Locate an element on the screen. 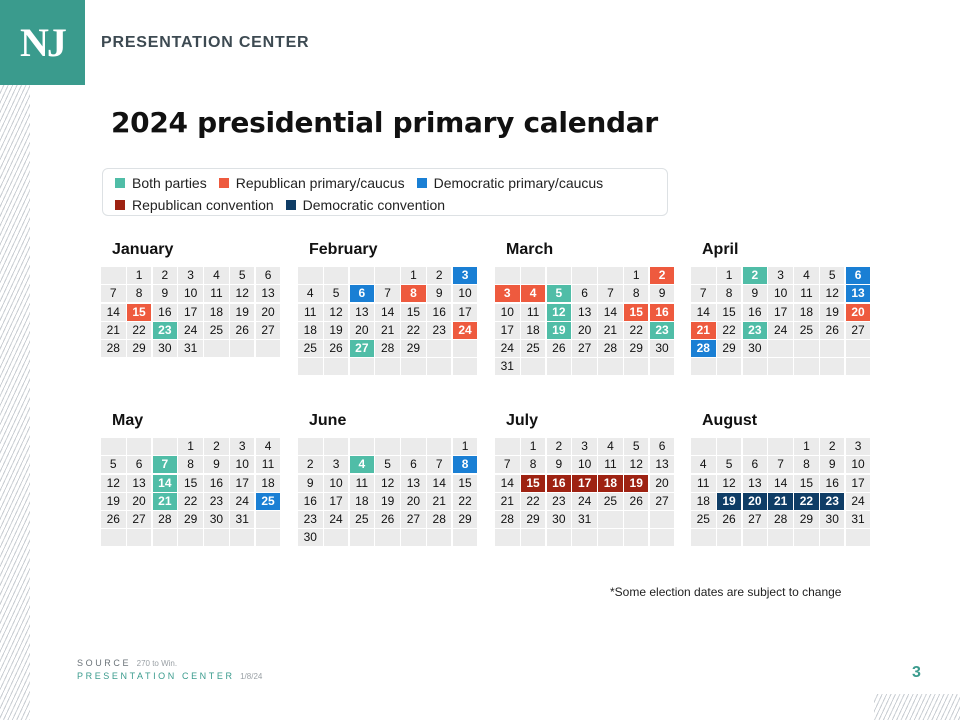  source-label: SOURCE is located at coordinates (104, 663).